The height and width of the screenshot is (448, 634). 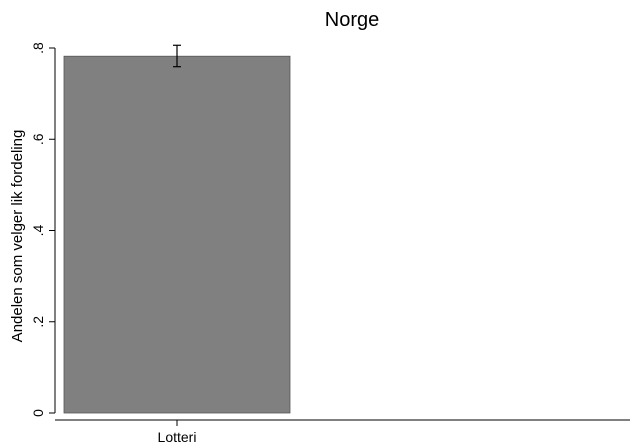 I want to click on x-tick-label: Lotteri, so click(x=177, y=437).